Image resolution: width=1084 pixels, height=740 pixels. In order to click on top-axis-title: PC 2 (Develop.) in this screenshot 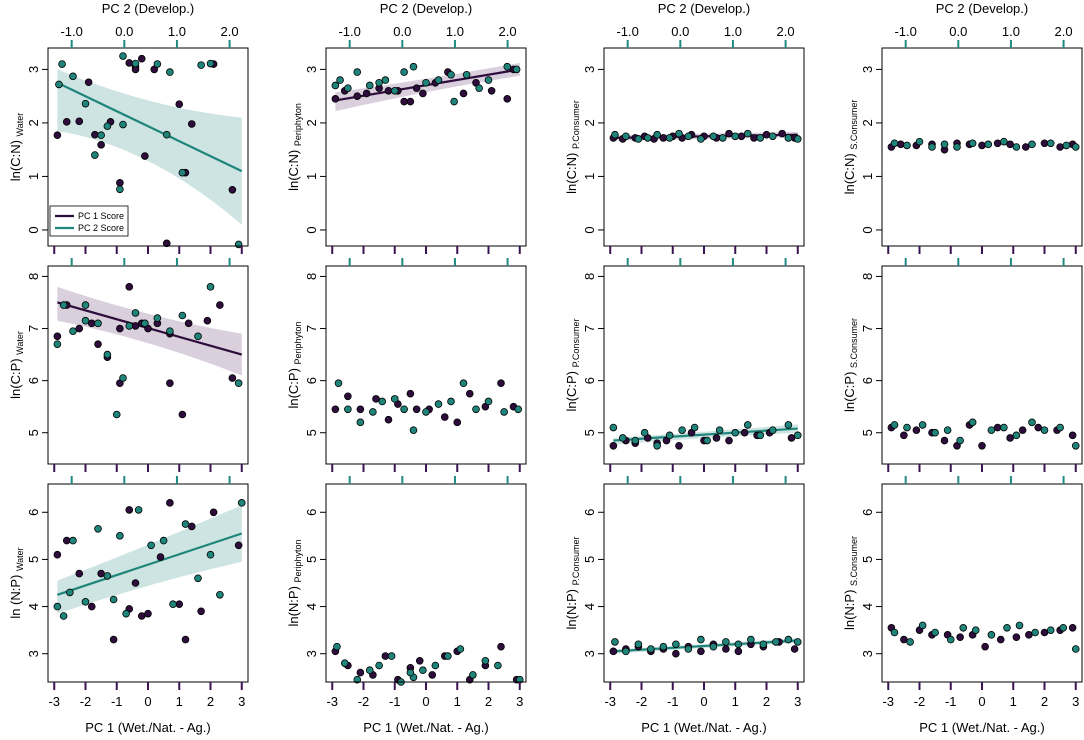, I will do `click(426, 8)`.